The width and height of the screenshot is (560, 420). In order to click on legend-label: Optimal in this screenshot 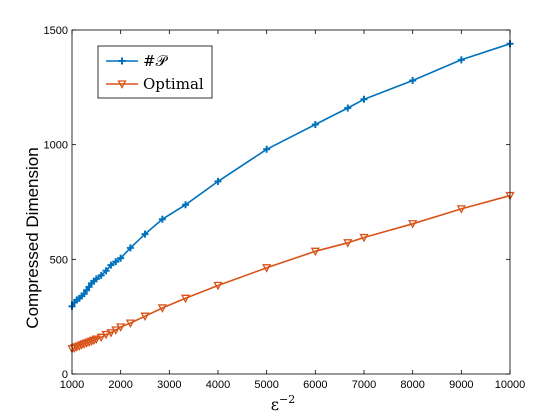, I will do `click(173, 84)`.